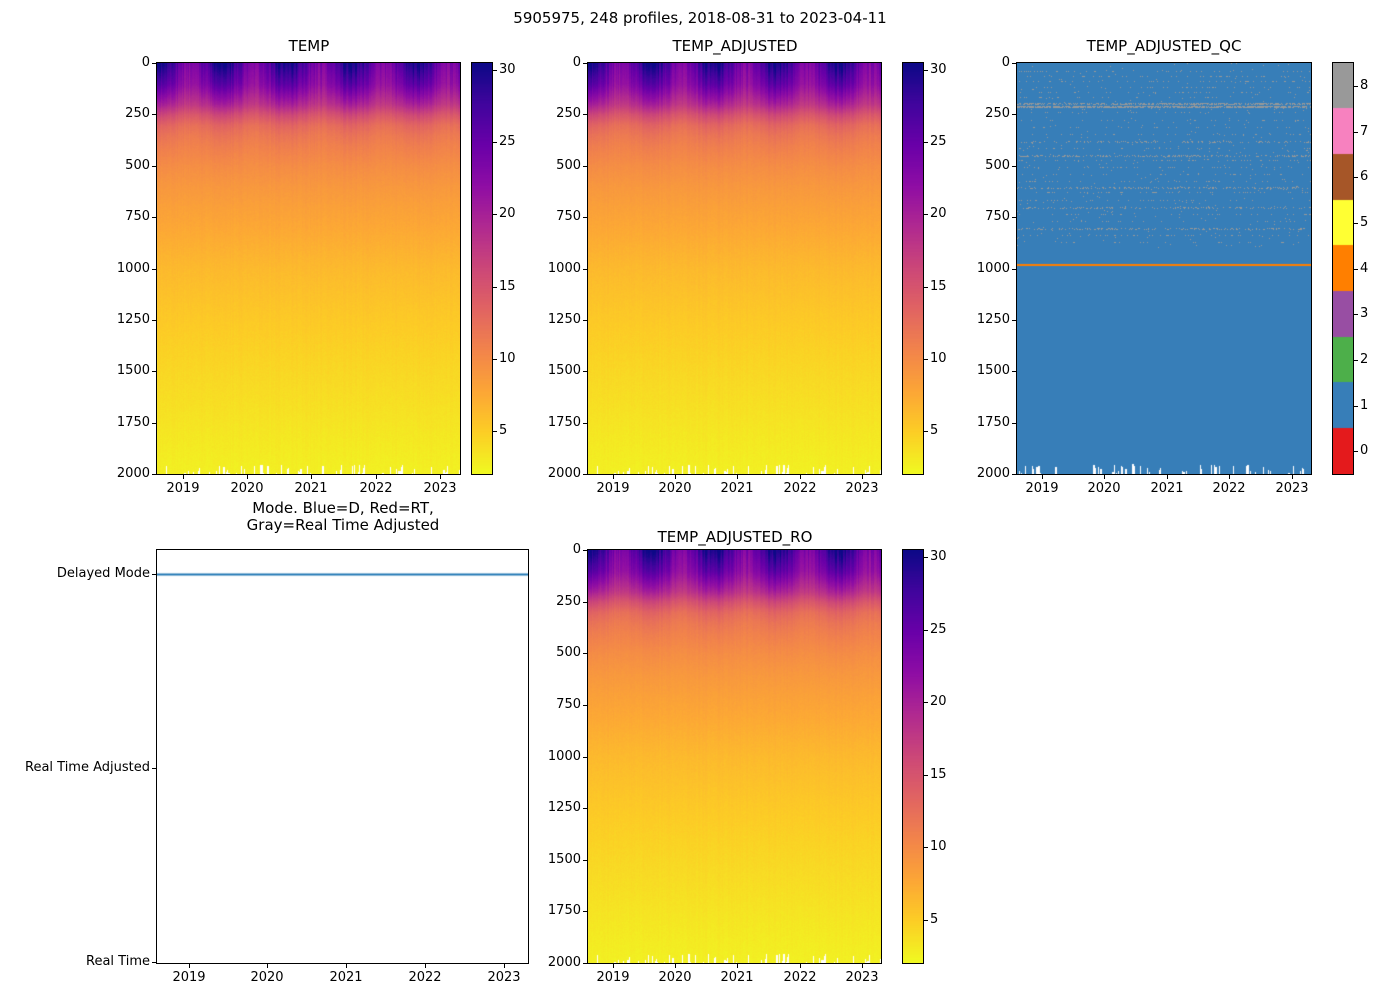 The height and width of the screenshot is (1000, 1400). What do you see at coordinates (1164, 46) in the screenshot?
I see `panel-title-temp-adjusted-qc: TEMP_ADJUSTED_QC` at bounding box center [1164, 46].